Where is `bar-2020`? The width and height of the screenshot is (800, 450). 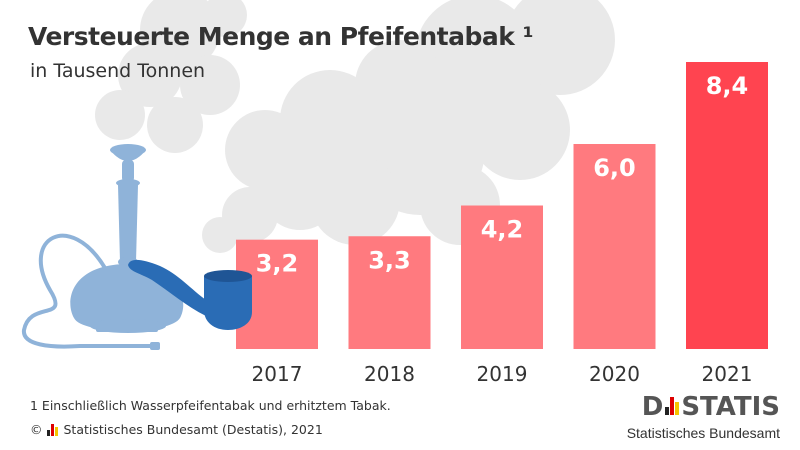 bar-2020 is located at coordinates (614, 246).